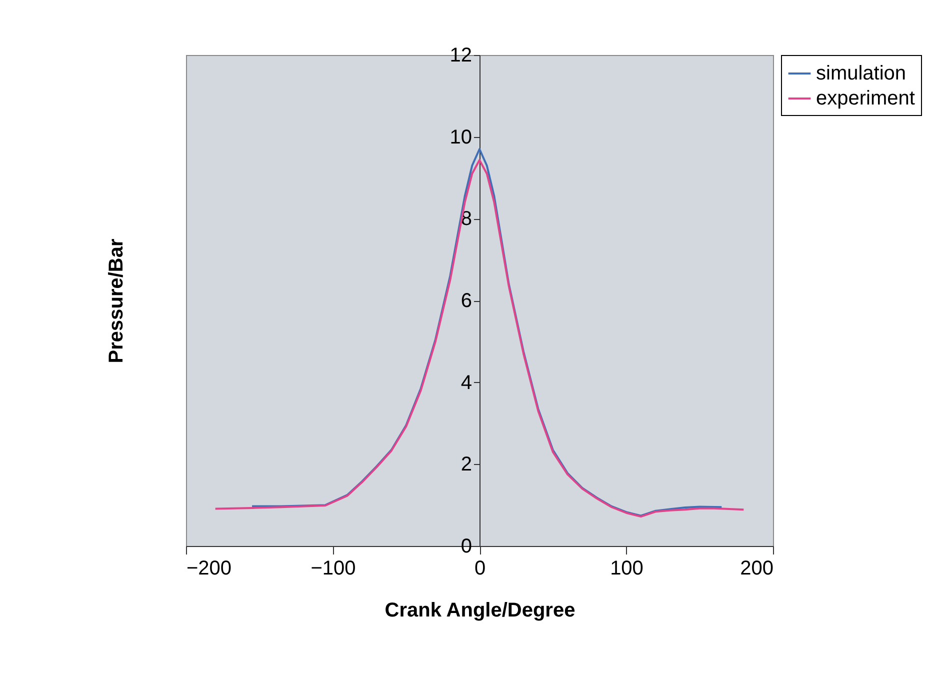 This screenshot has height=688, width=932. Describe the element at coordinates (333, 569) in the screenshot. I see `x-tick-label: −100` at that location.